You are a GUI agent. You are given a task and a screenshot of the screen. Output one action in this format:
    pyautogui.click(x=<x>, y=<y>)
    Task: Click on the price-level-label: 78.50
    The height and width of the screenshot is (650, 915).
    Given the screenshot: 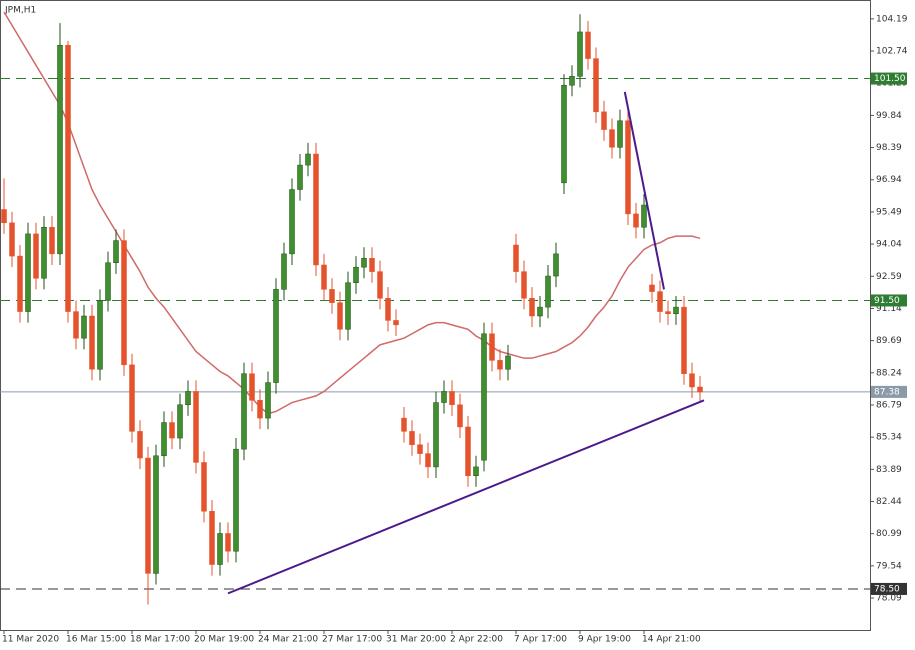 What is the action you would take?
    pyautogui.click(x=887, y=589)
    